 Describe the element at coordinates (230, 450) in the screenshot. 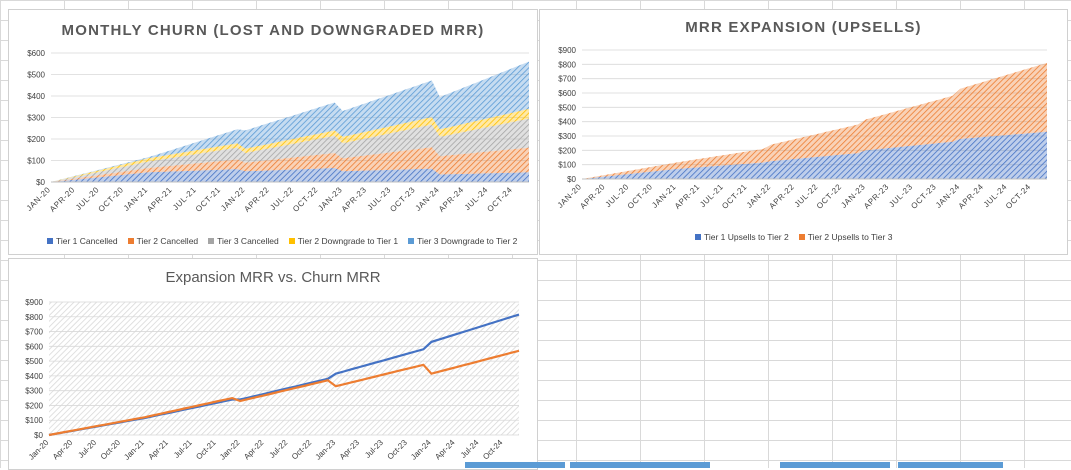

I see `x-tick-label: Jan-22` at that location.